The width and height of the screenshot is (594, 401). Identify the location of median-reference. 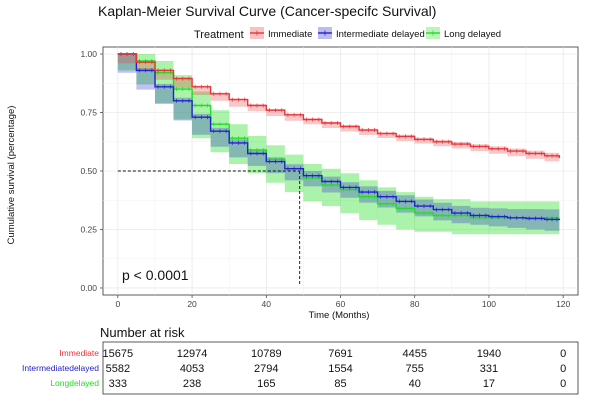
(209, 227).